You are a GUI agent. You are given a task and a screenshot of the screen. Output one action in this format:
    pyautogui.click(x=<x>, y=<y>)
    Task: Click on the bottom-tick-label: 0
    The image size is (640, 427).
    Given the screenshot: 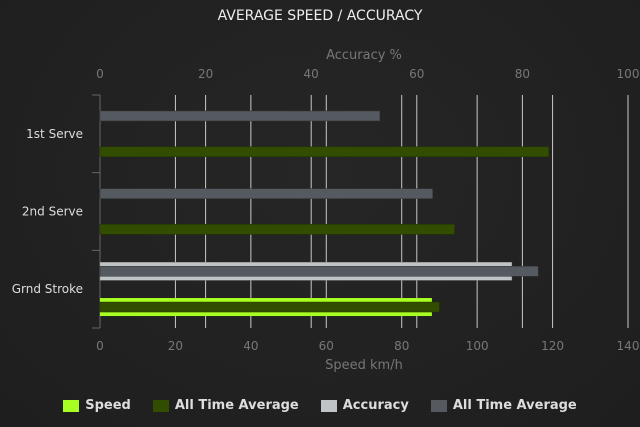 What is the action you would take?
    pyautogui.click(x=100, y=346)
    